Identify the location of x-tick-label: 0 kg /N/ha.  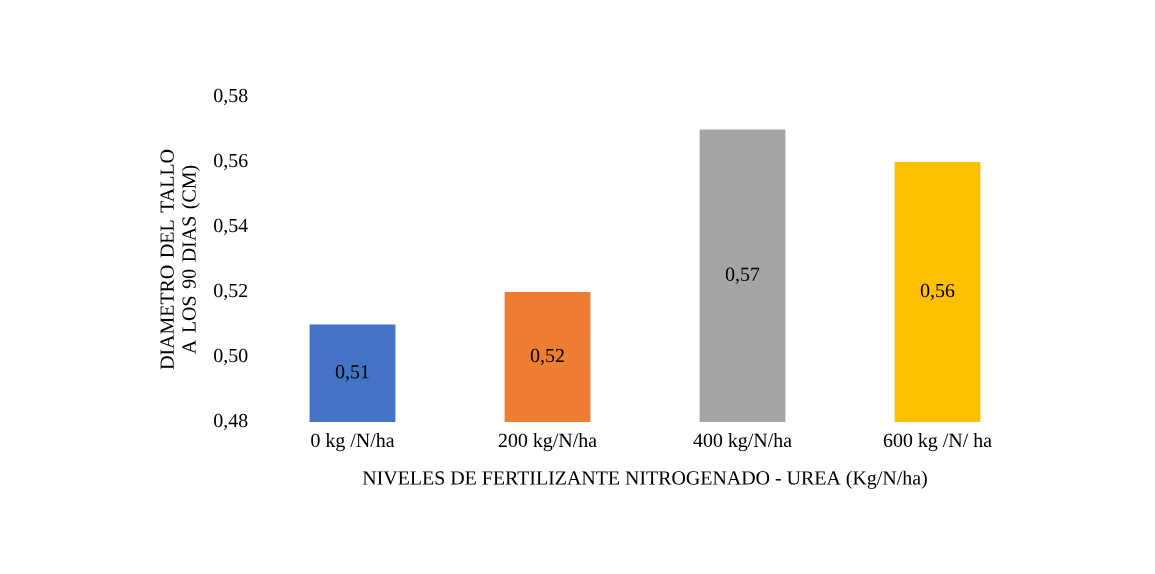
(353, 442).